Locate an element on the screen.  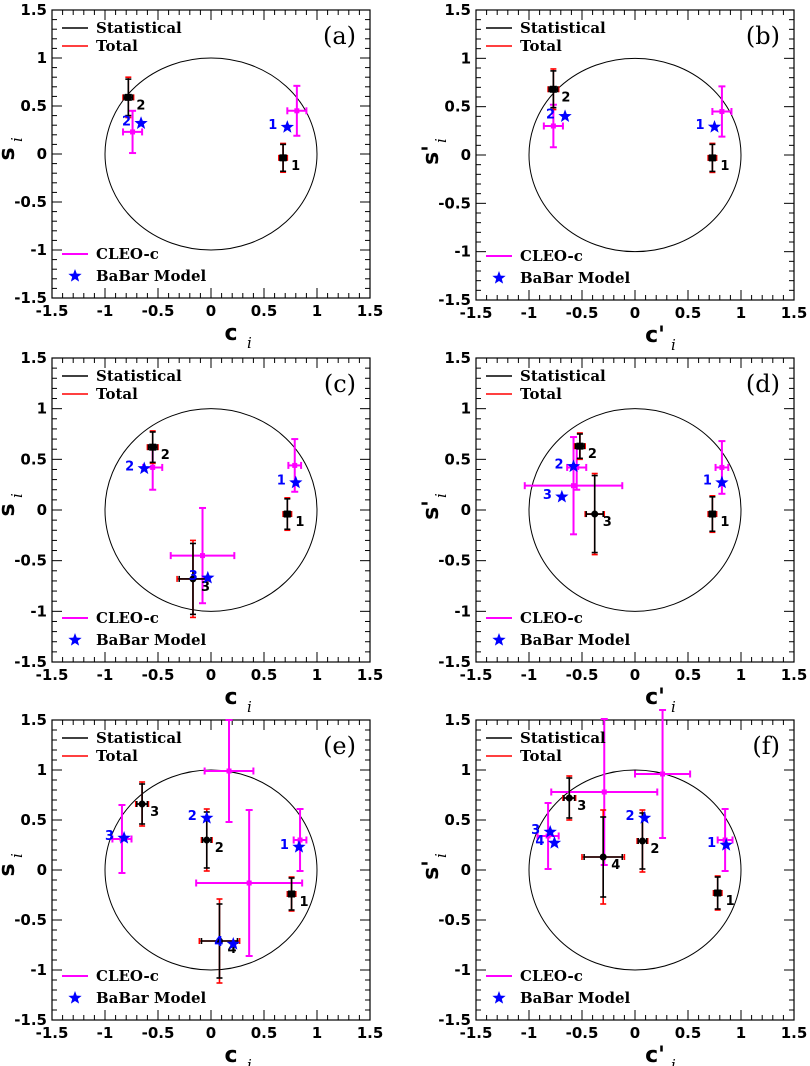
legend-statistical: Statistical is located at coordinates (139, 738).